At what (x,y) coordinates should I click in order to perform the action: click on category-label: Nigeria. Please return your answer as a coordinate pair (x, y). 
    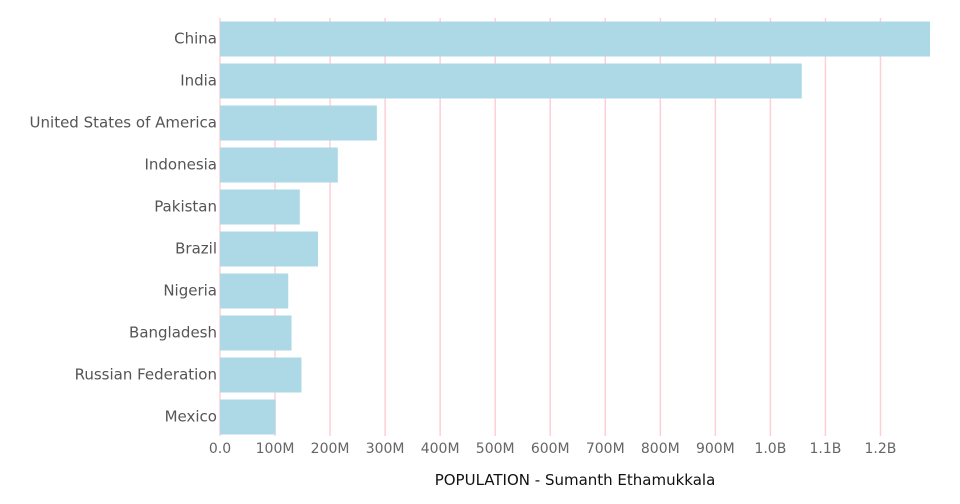
    Looking at the image, I should click on (190, 291).